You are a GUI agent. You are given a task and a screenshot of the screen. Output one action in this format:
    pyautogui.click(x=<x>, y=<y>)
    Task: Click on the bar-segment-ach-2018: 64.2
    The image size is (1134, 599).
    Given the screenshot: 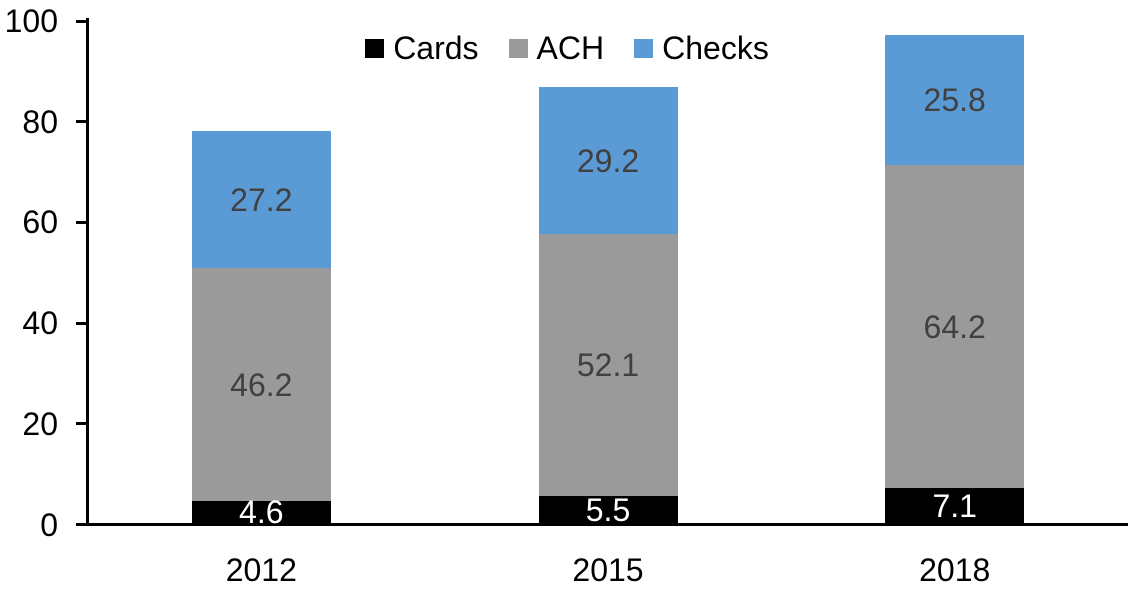 What is the action you would take?
    pyautogui.click(x=955, y=327)
    